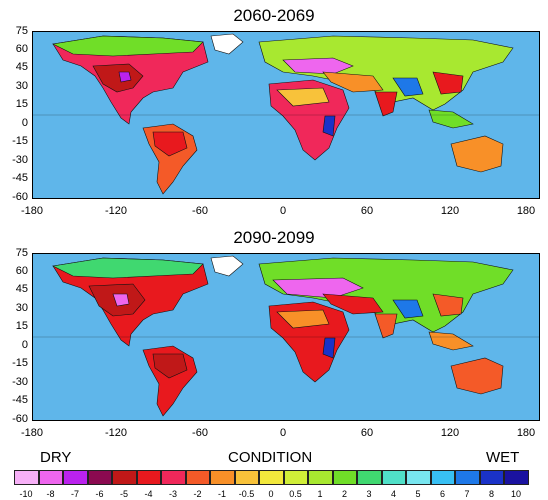 This screenshot has width=548, height=500. I want to click on colorbar-label: 10, so click(515, 494).